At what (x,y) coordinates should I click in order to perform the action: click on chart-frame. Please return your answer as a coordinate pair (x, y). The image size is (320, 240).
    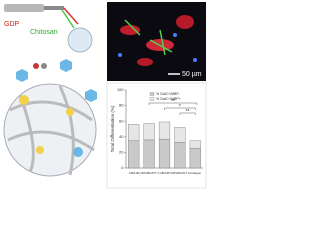
    Looking at the image, I should click on (156, 135).